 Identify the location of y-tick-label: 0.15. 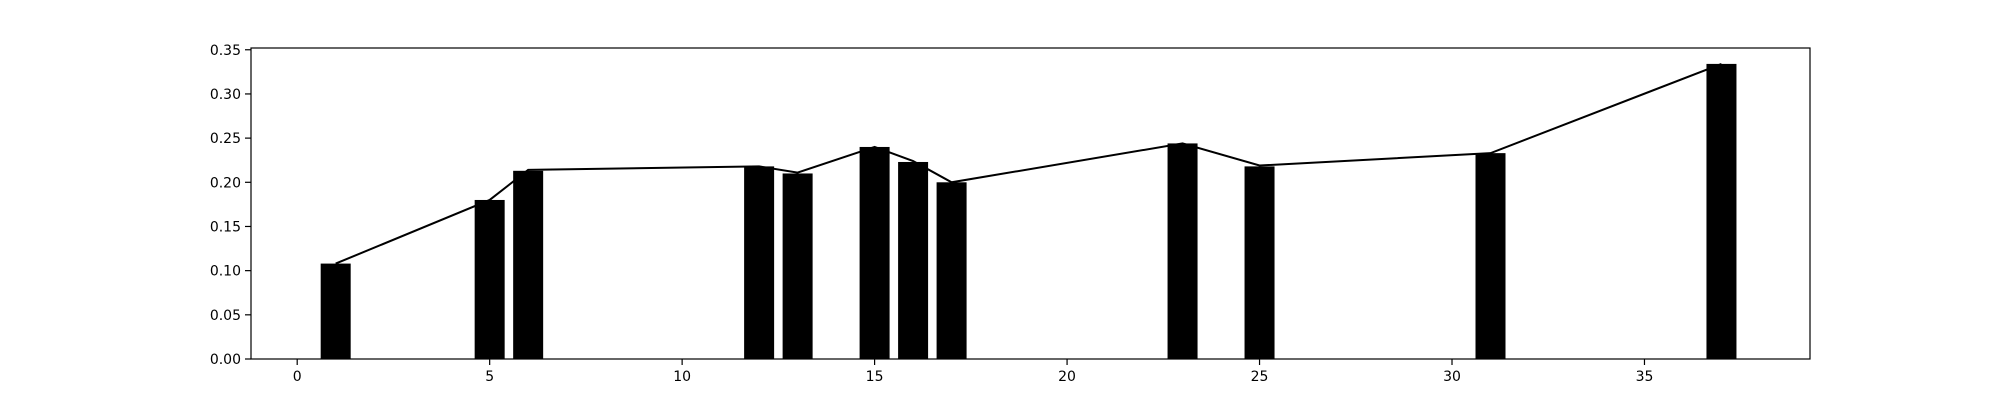
(225, 227).